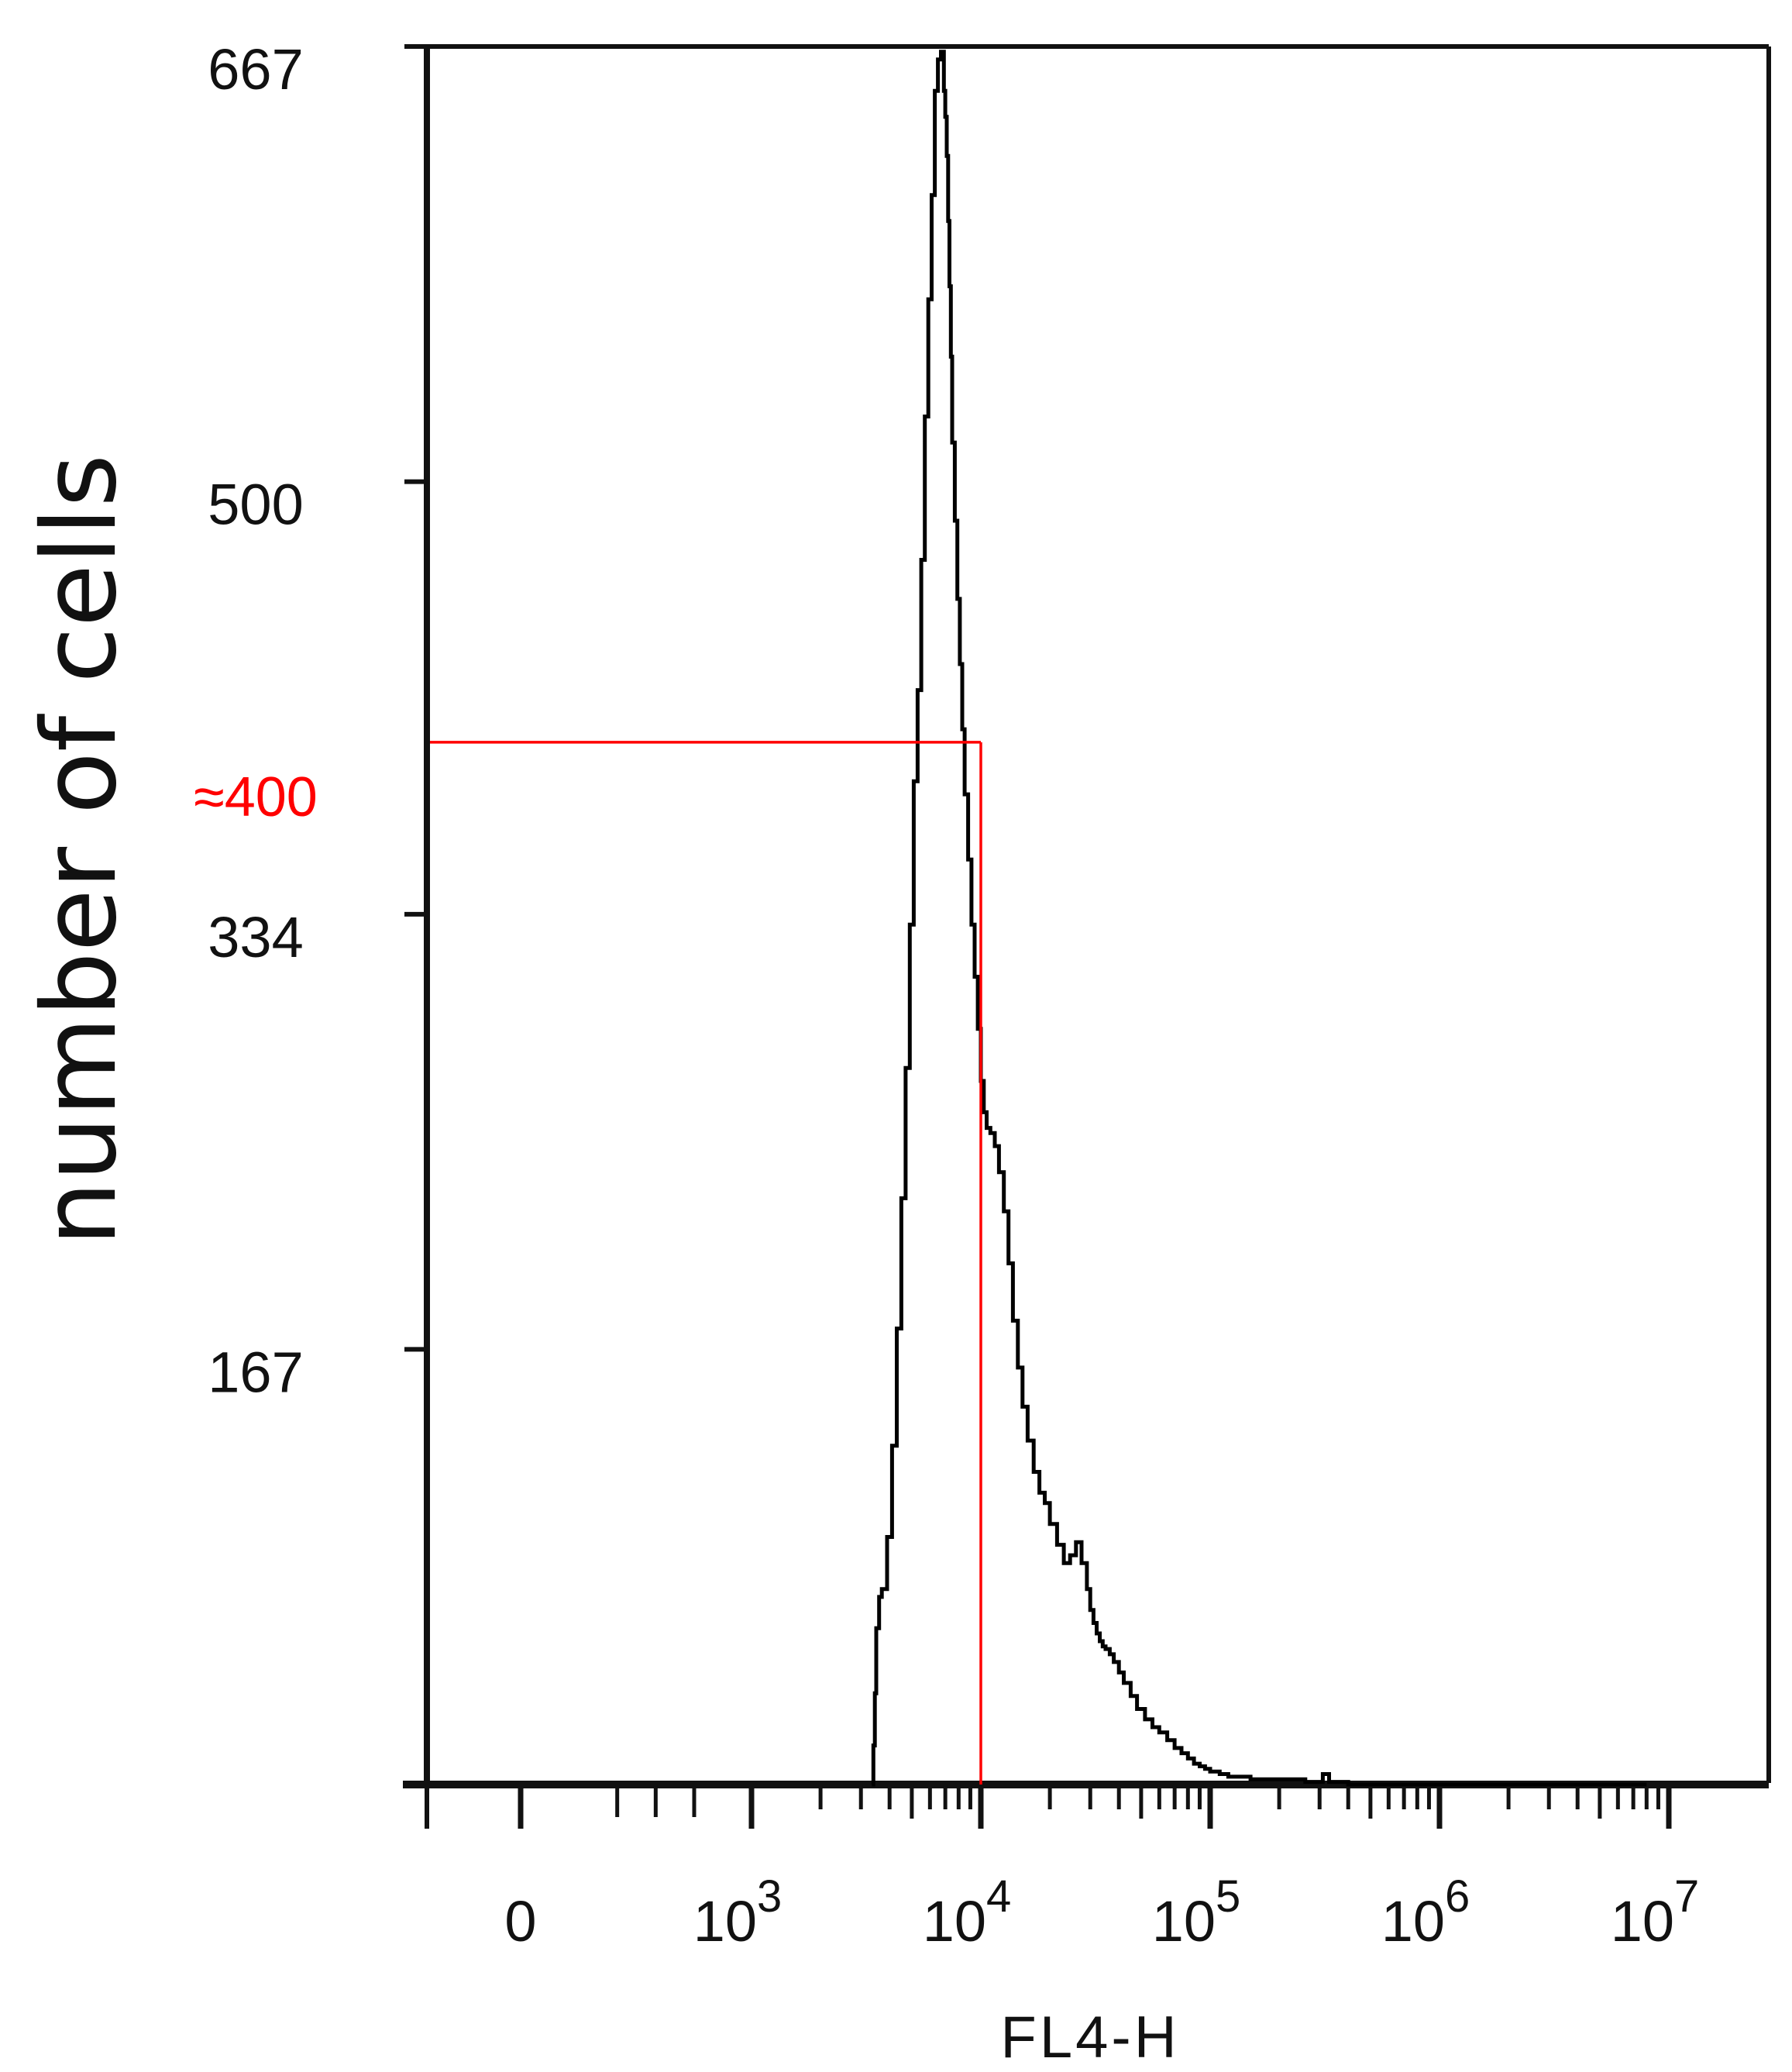 Image resolution: width=1792 pixels, height=2072 pixels. I want to click on y-ticks: 667 500 334 167, so click(317, 720).